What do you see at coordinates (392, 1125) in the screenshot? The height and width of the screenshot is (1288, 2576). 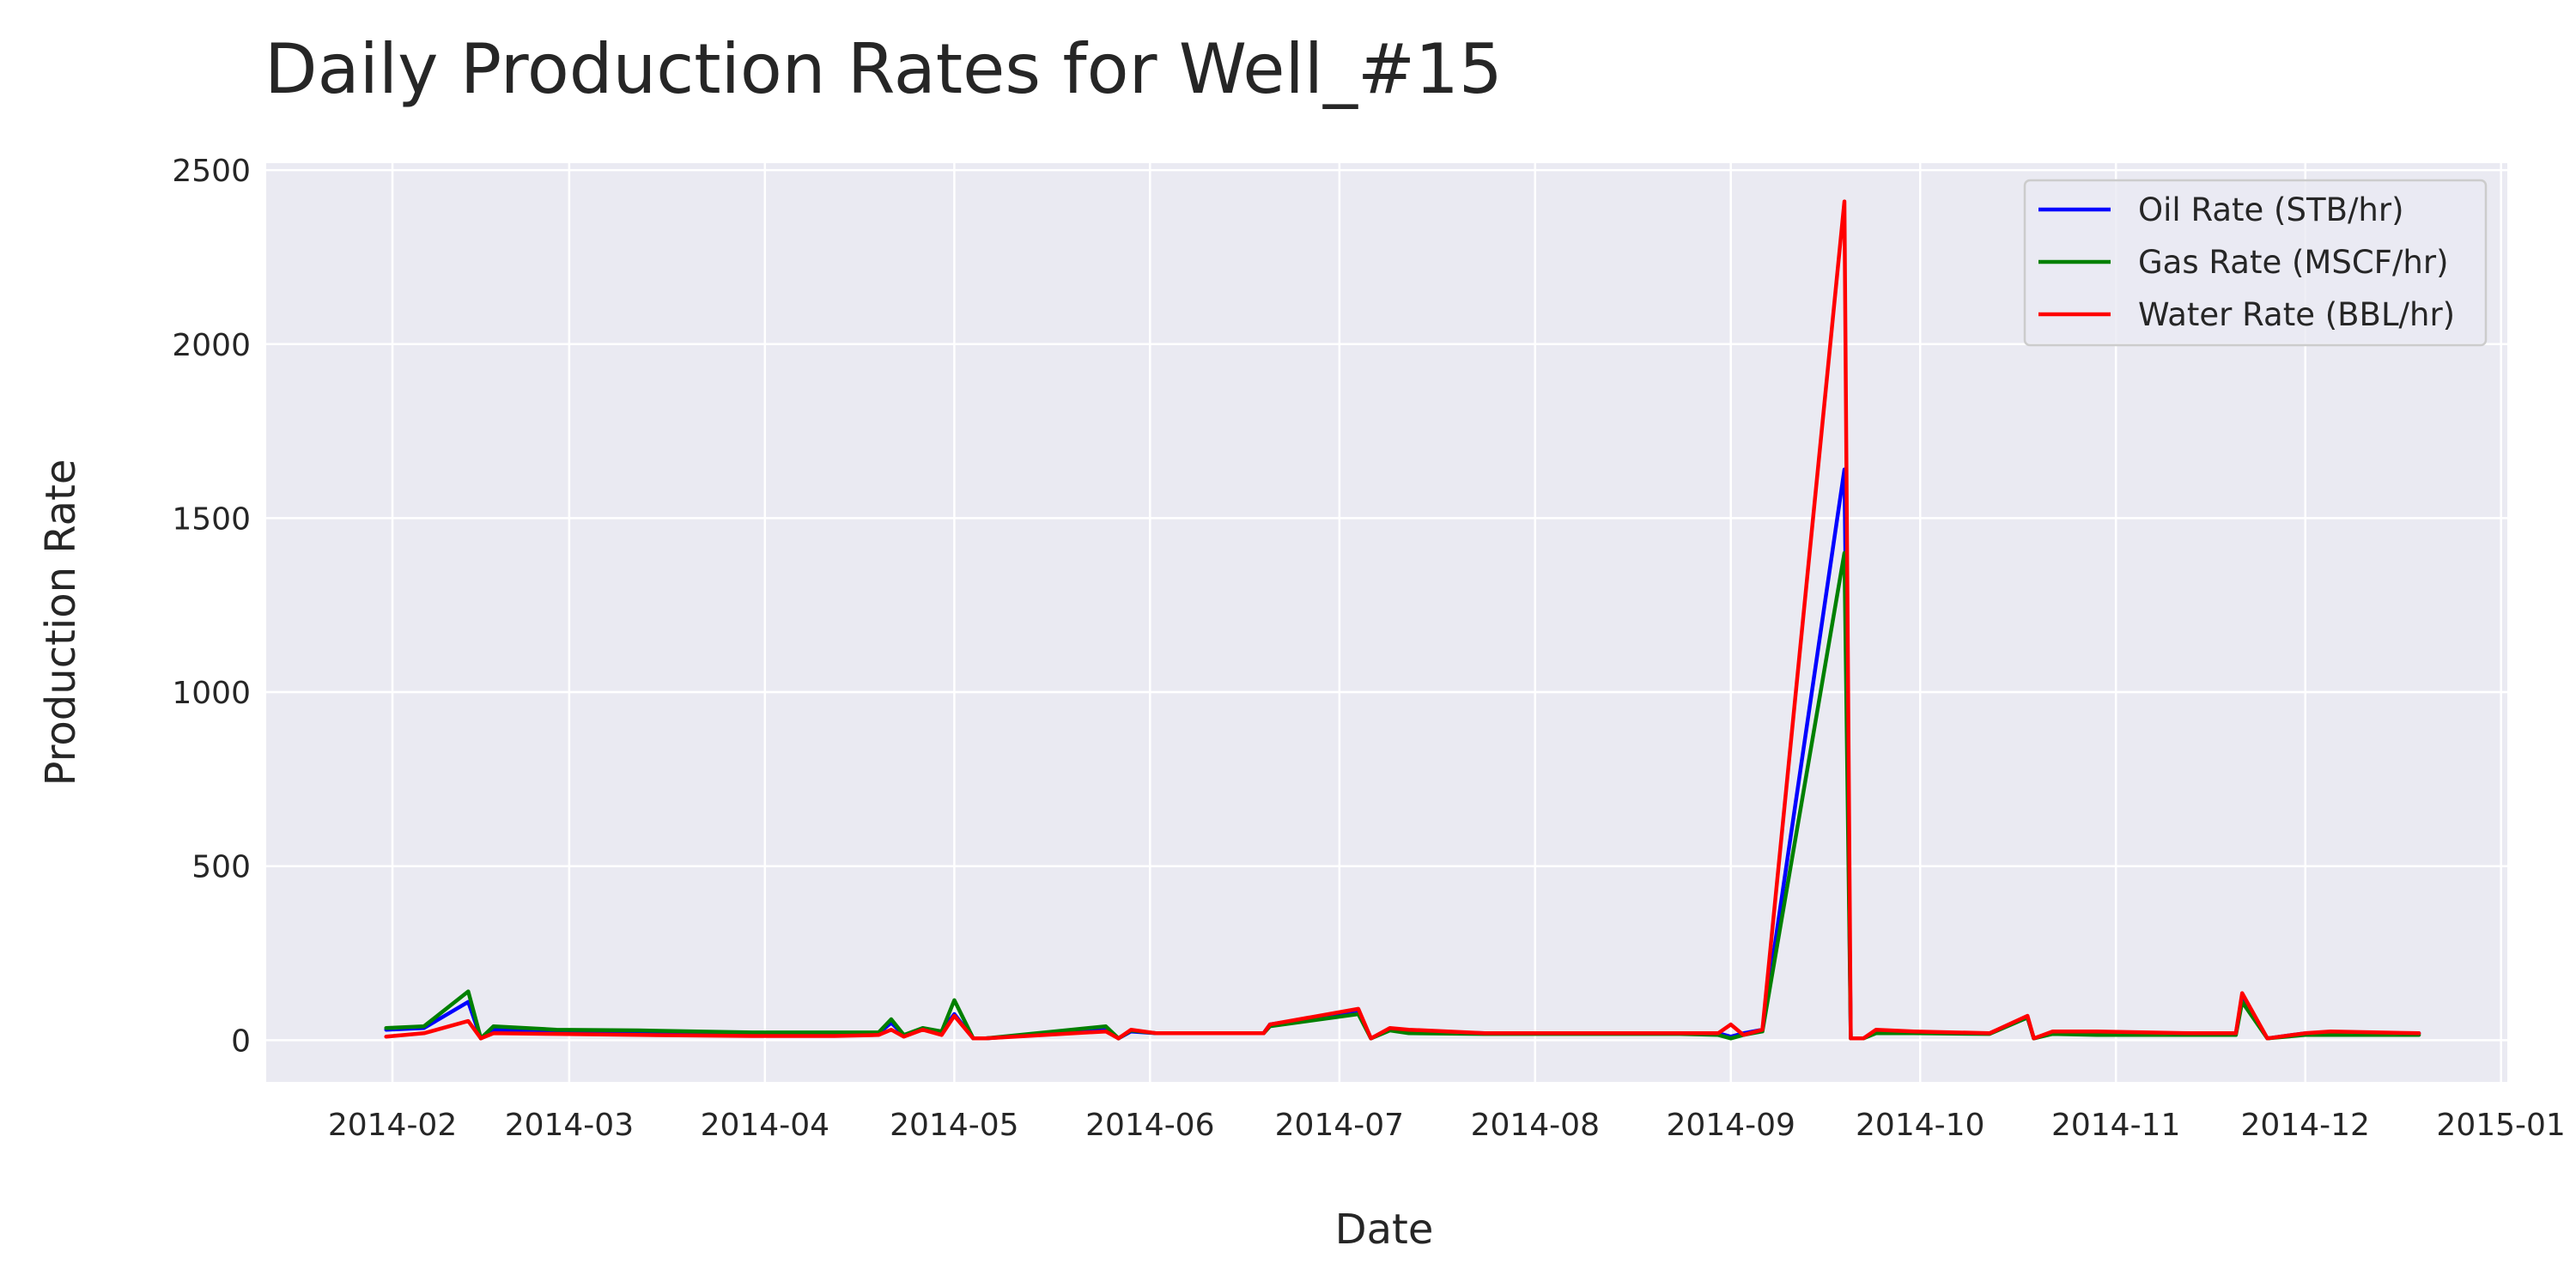 I see `x-tick-label: 2014-02` at bounding box center [392, 1125].